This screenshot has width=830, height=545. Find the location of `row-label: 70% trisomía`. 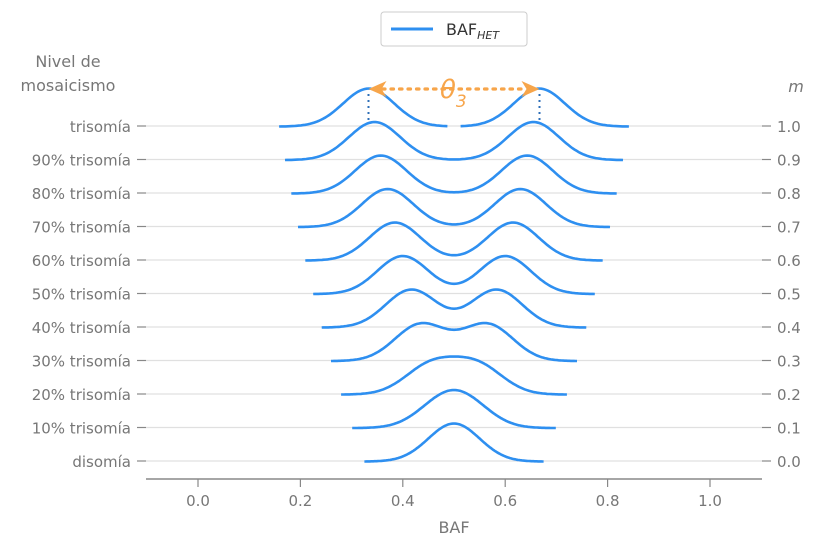

row-label: 70% trisomía is located at coordinates (81, 228).